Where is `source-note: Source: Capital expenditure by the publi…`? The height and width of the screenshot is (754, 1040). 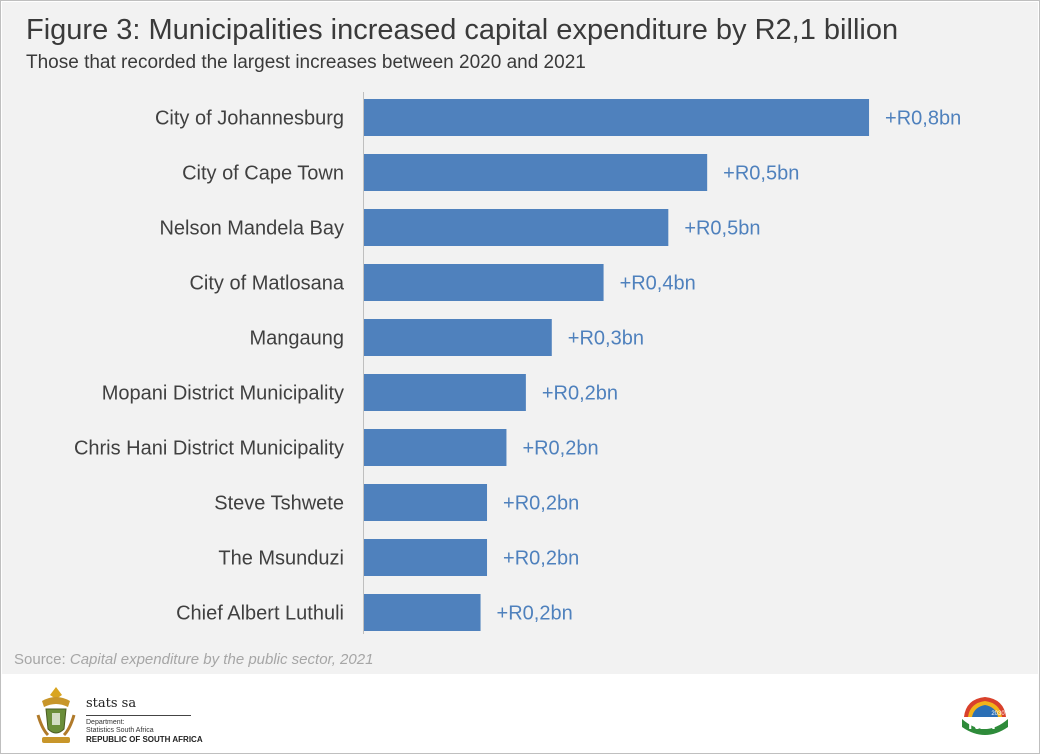 source-note: Source: Capital expenditure by the publi… is located at coordinates (193, 659).